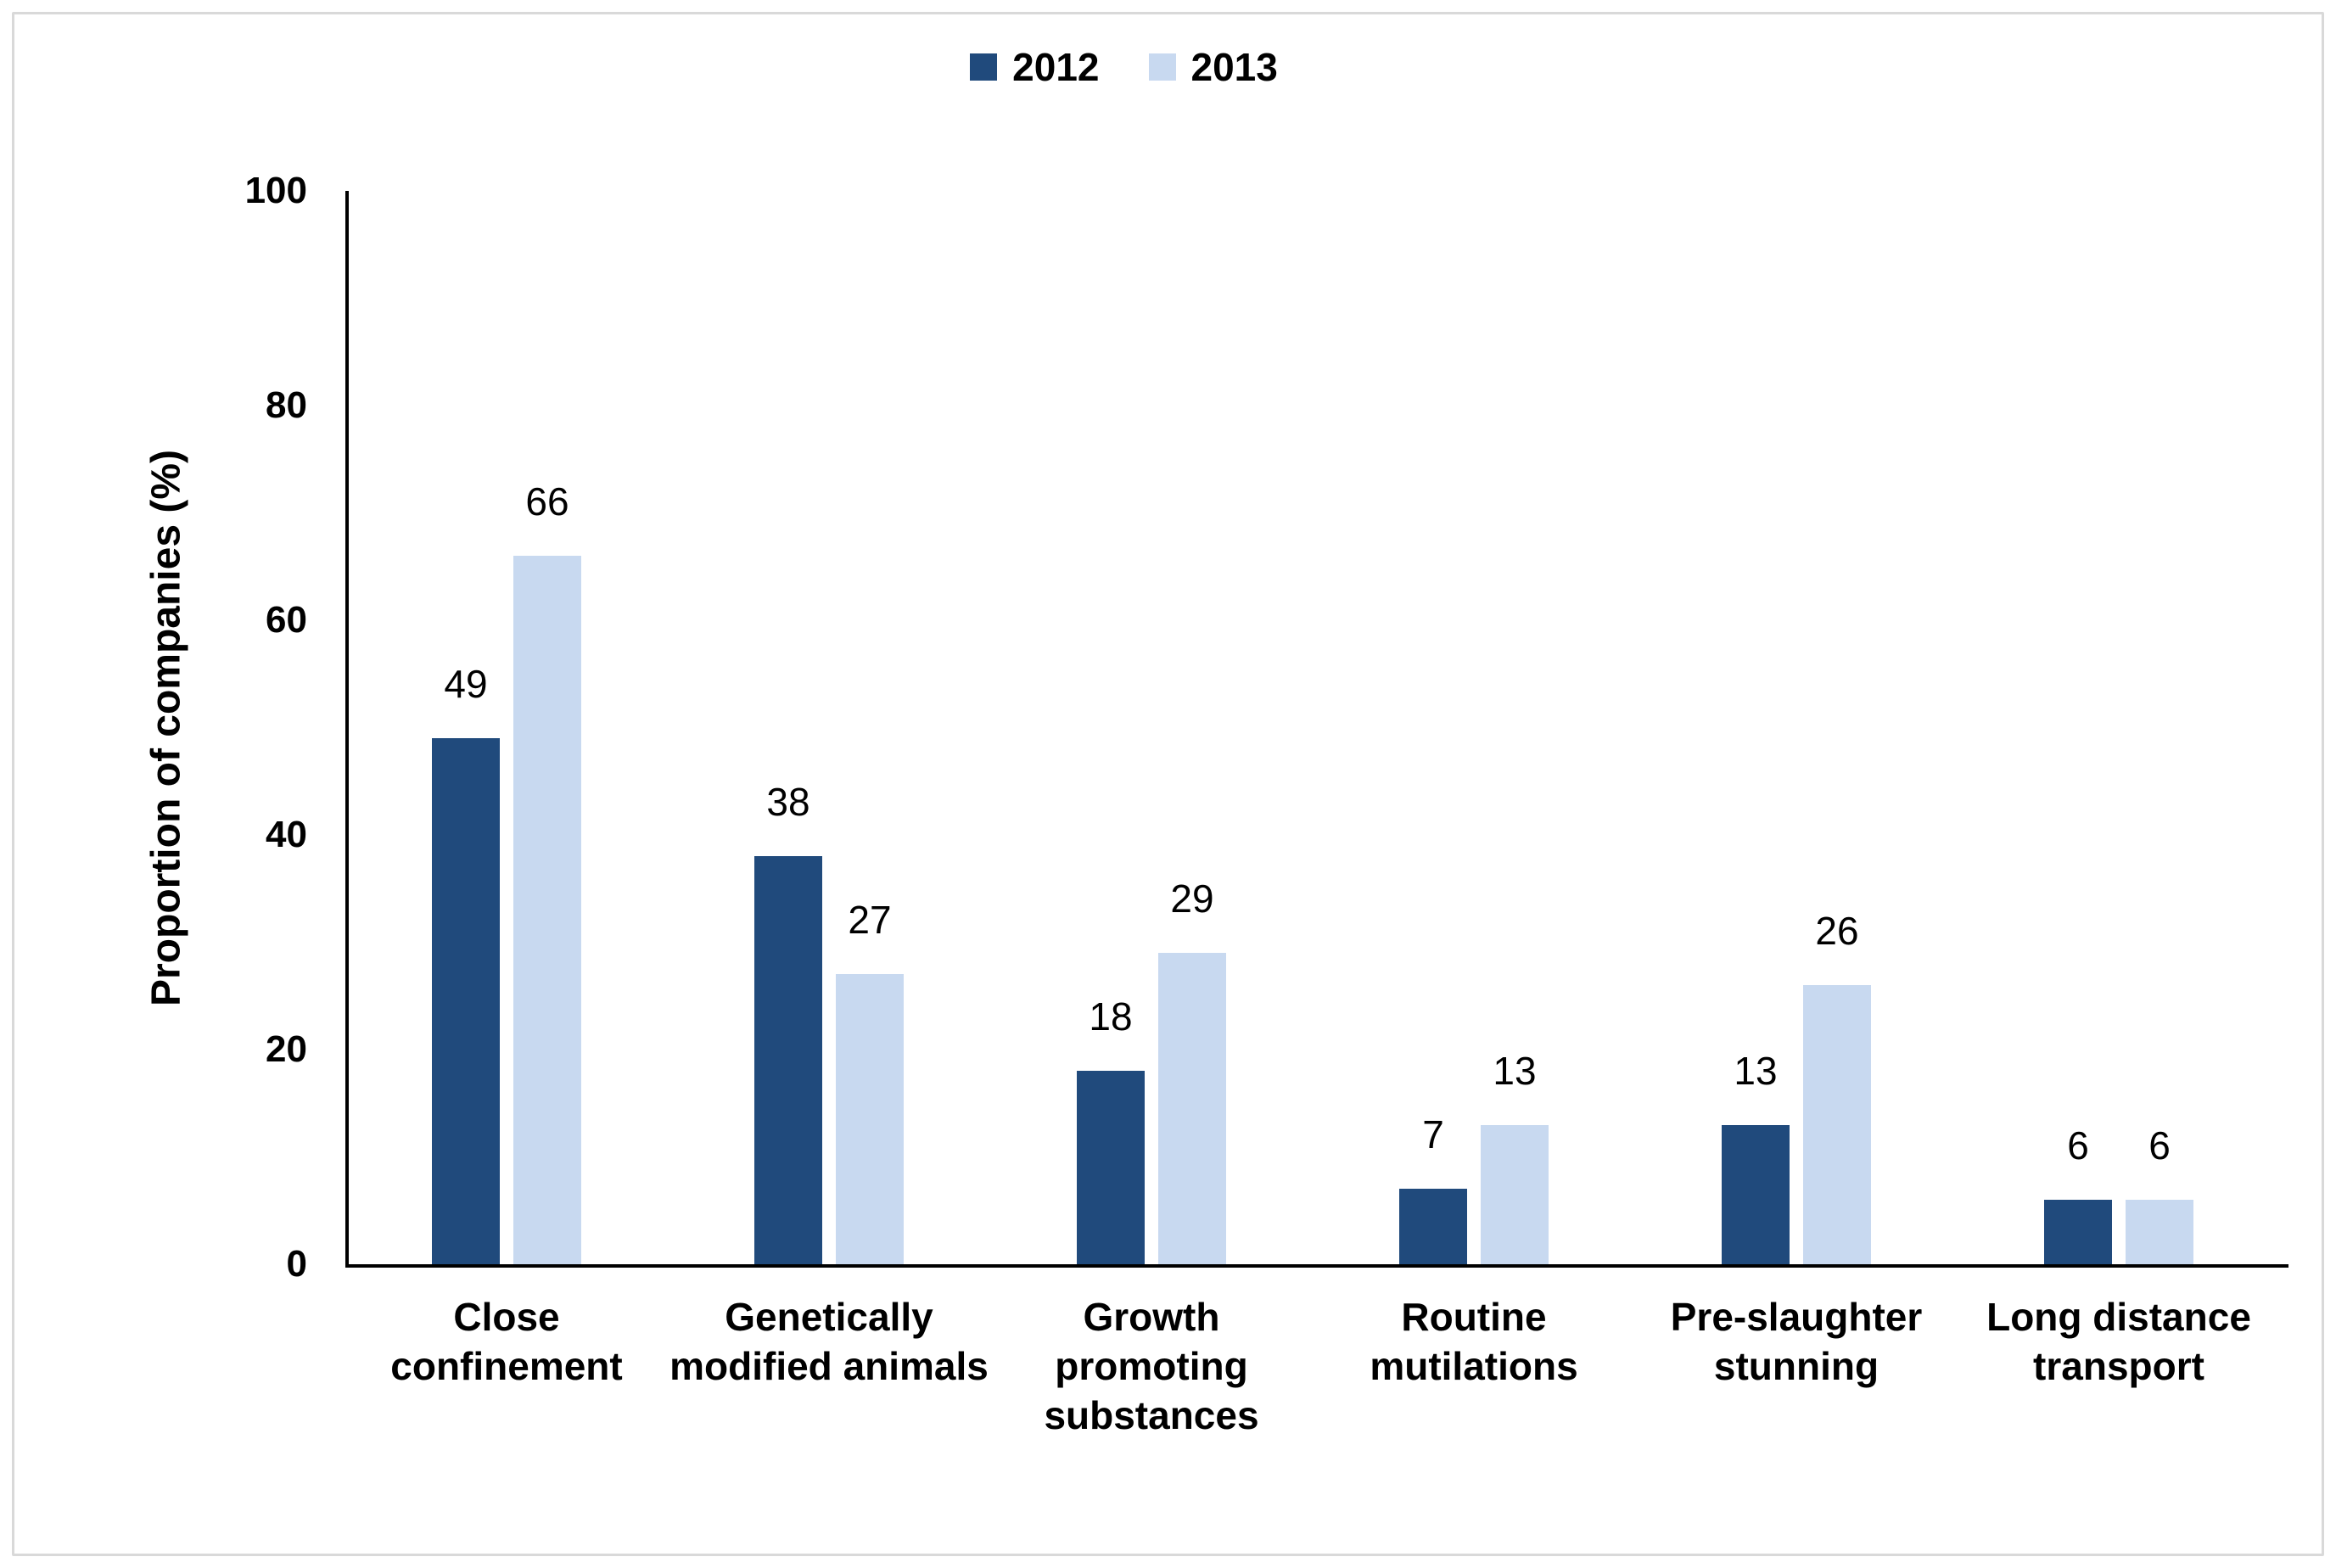 The width and height of the screenshot is (2336, 1568). I want to click on bar-2013-routine-mutilations, so click(1515, 1194).